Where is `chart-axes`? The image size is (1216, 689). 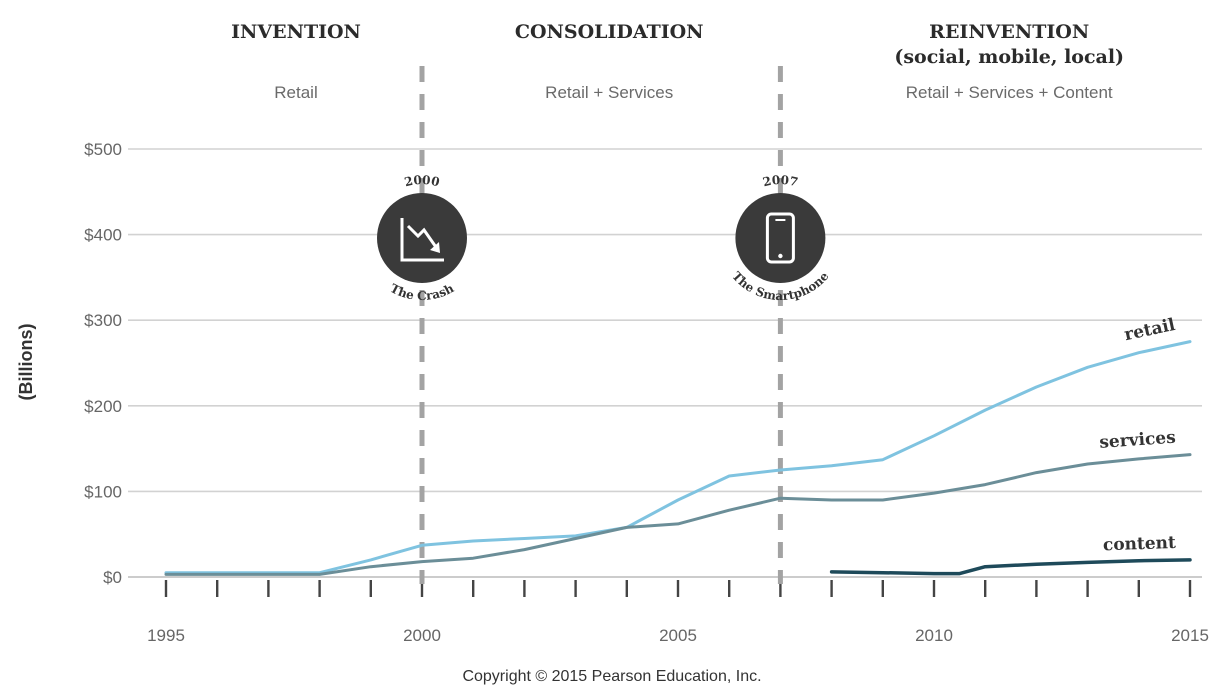 chart-axes is located at coordinates (422, 240).